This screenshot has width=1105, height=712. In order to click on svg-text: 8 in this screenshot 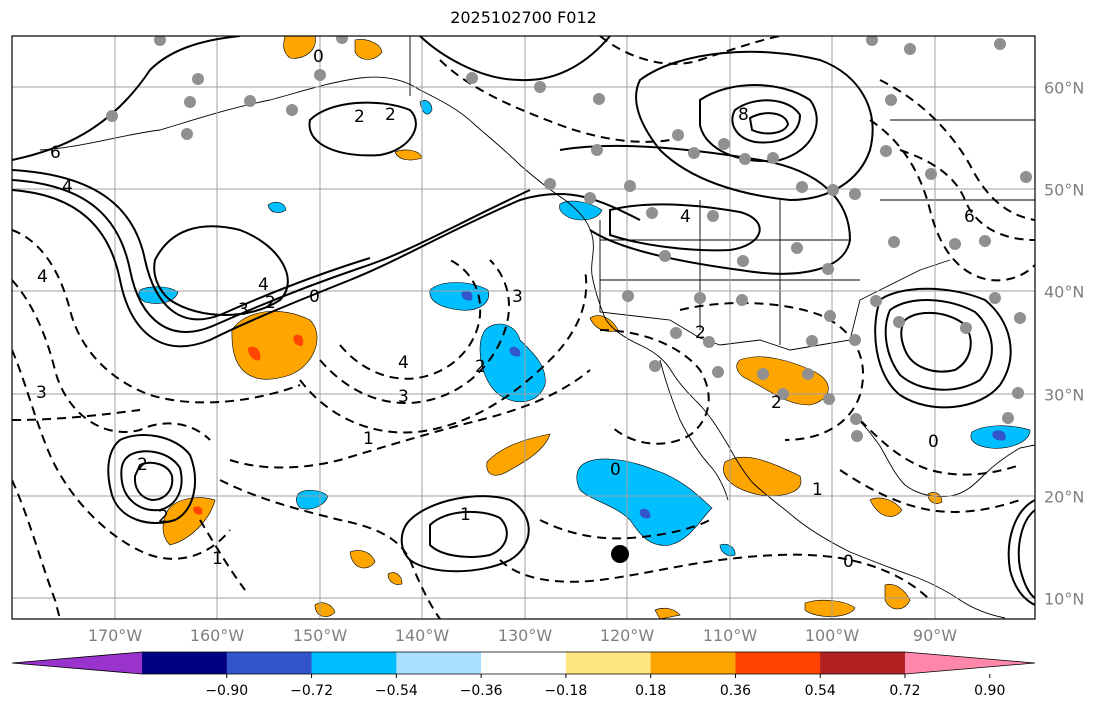, I will do `click(743, 115)`.